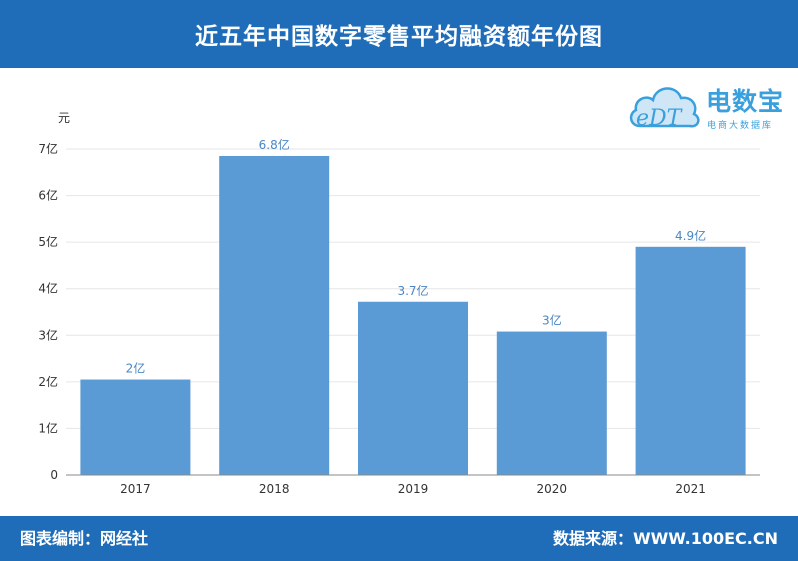  I want to click on data-label-2018: 6.8亿, so click(274, 144).